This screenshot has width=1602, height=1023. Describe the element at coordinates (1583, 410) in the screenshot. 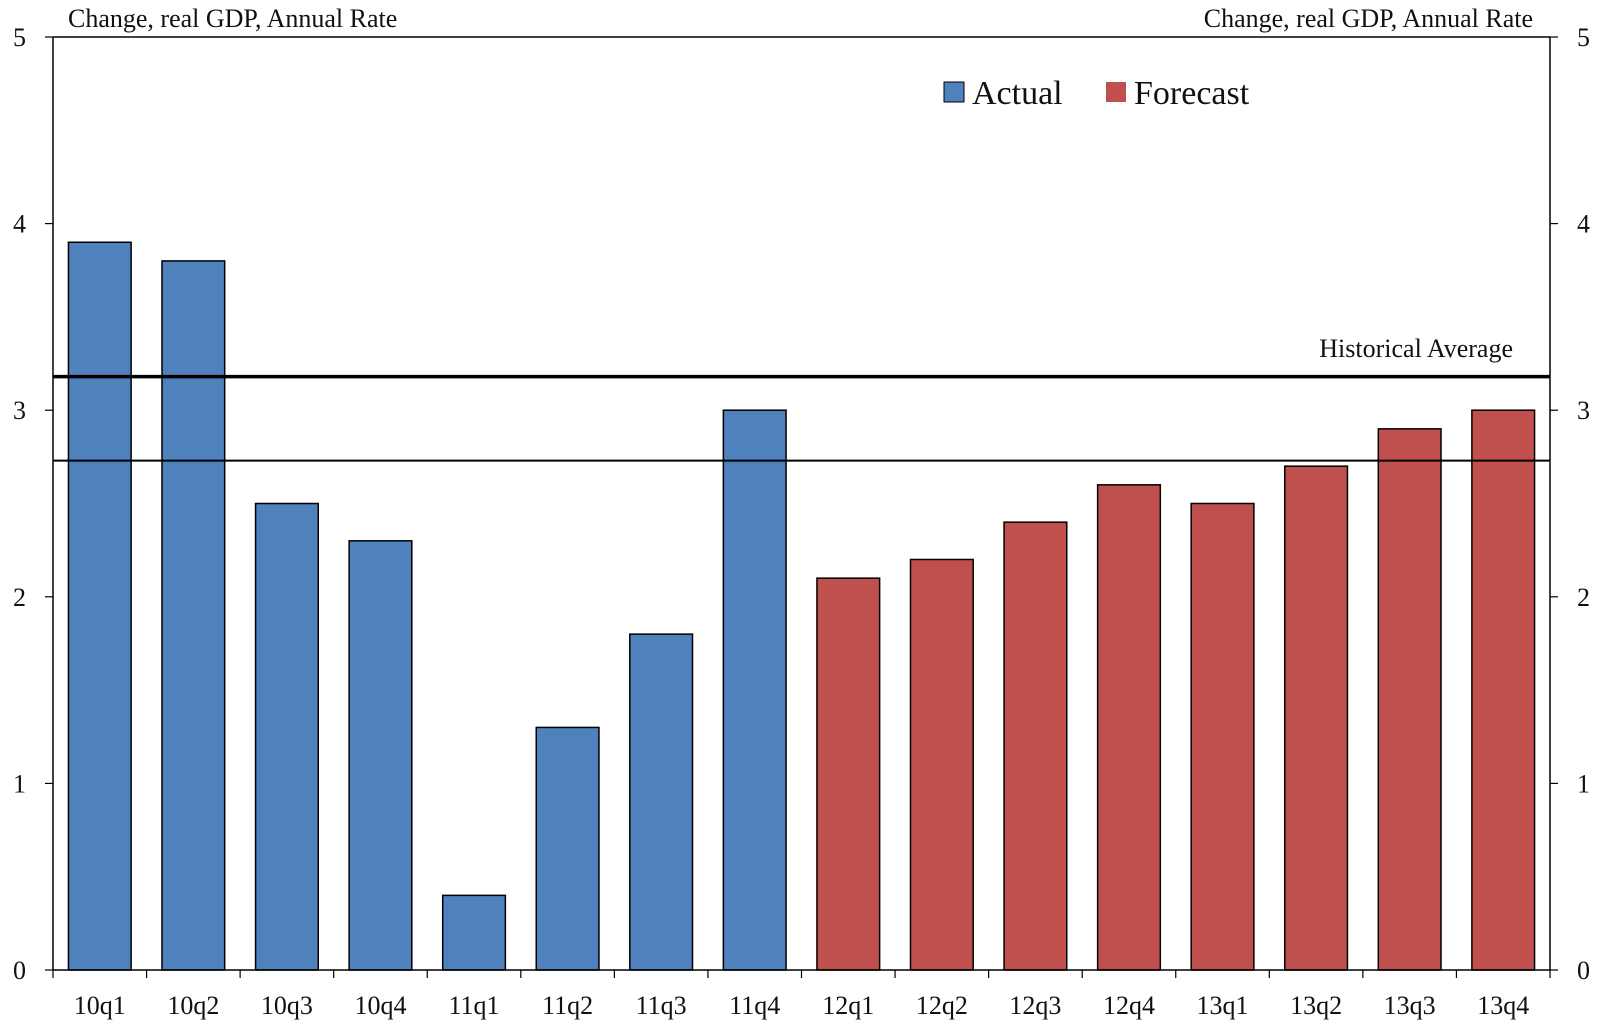

I see `y-tick-label-right-3: 3` at that location.